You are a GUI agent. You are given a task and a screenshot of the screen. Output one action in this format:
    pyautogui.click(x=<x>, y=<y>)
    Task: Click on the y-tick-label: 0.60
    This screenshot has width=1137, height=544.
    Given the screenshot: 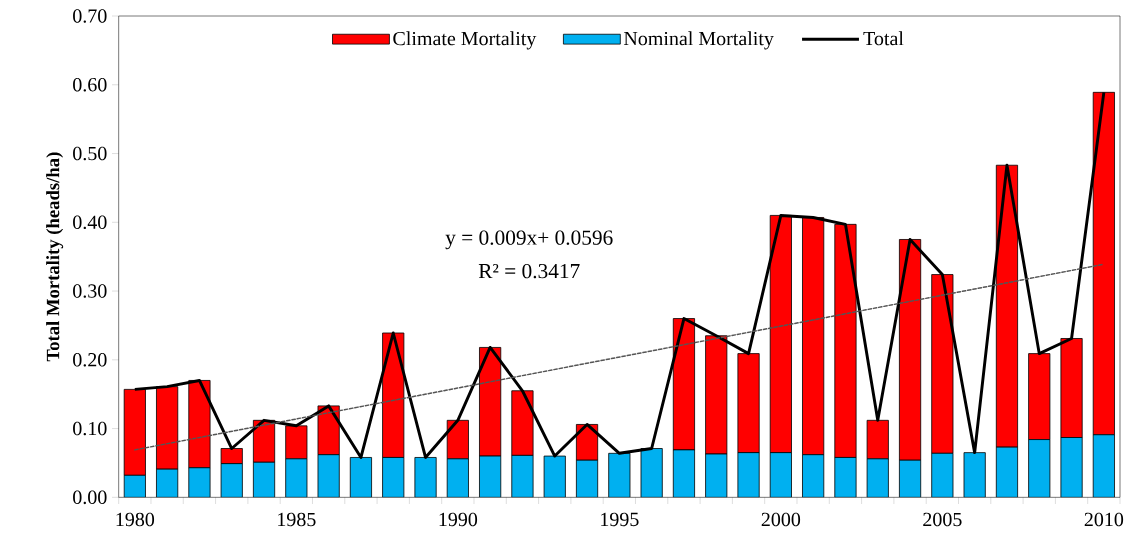 What is the action you would take?
    pyautogui.click(x=90, y=84)
    